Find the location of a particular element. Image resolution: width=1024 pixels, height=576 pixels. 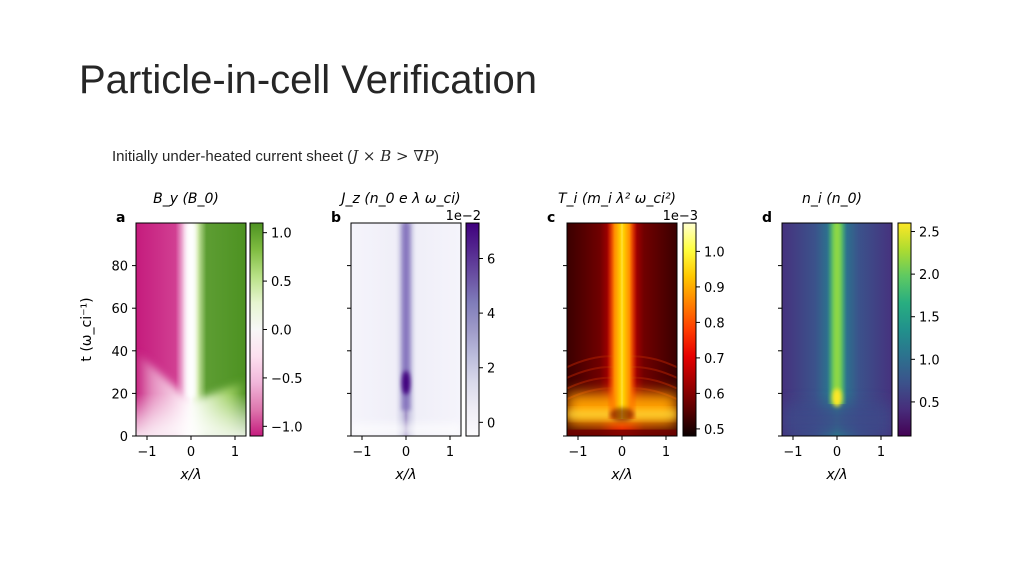

colorbar-tick-label: 2 is located at coordinates (491, 369).